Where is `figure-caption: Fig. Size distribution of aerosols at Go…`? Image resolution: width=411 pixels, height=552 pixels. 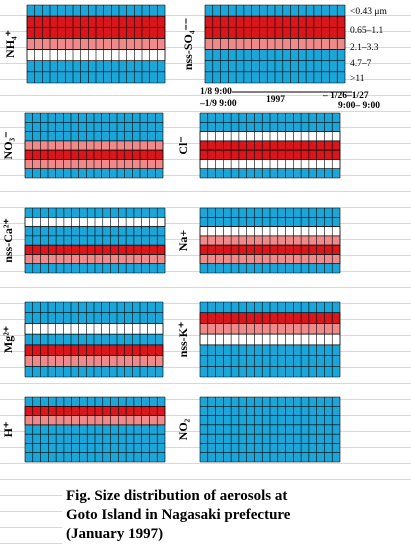
figure-caption: Fig. Size distribution of aerosols at Go… is located at coordinates (236, 515).